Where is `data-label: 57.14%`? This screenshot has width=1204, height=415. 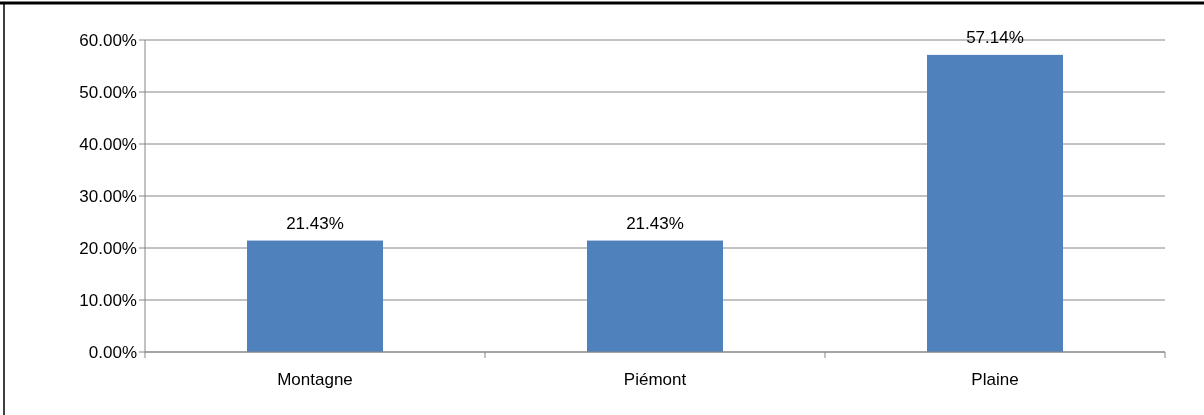 data-label: 57.14% is located at coordinates (995, 37).